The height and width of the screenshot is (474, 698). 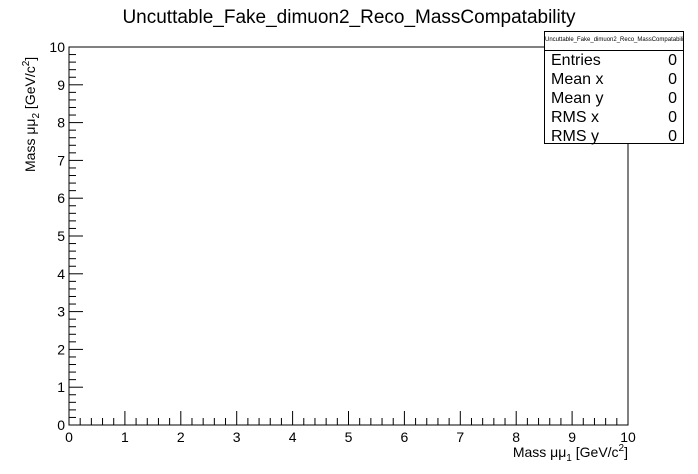 I want to click on x-tick-label: 4, so click(x=293, y=437).